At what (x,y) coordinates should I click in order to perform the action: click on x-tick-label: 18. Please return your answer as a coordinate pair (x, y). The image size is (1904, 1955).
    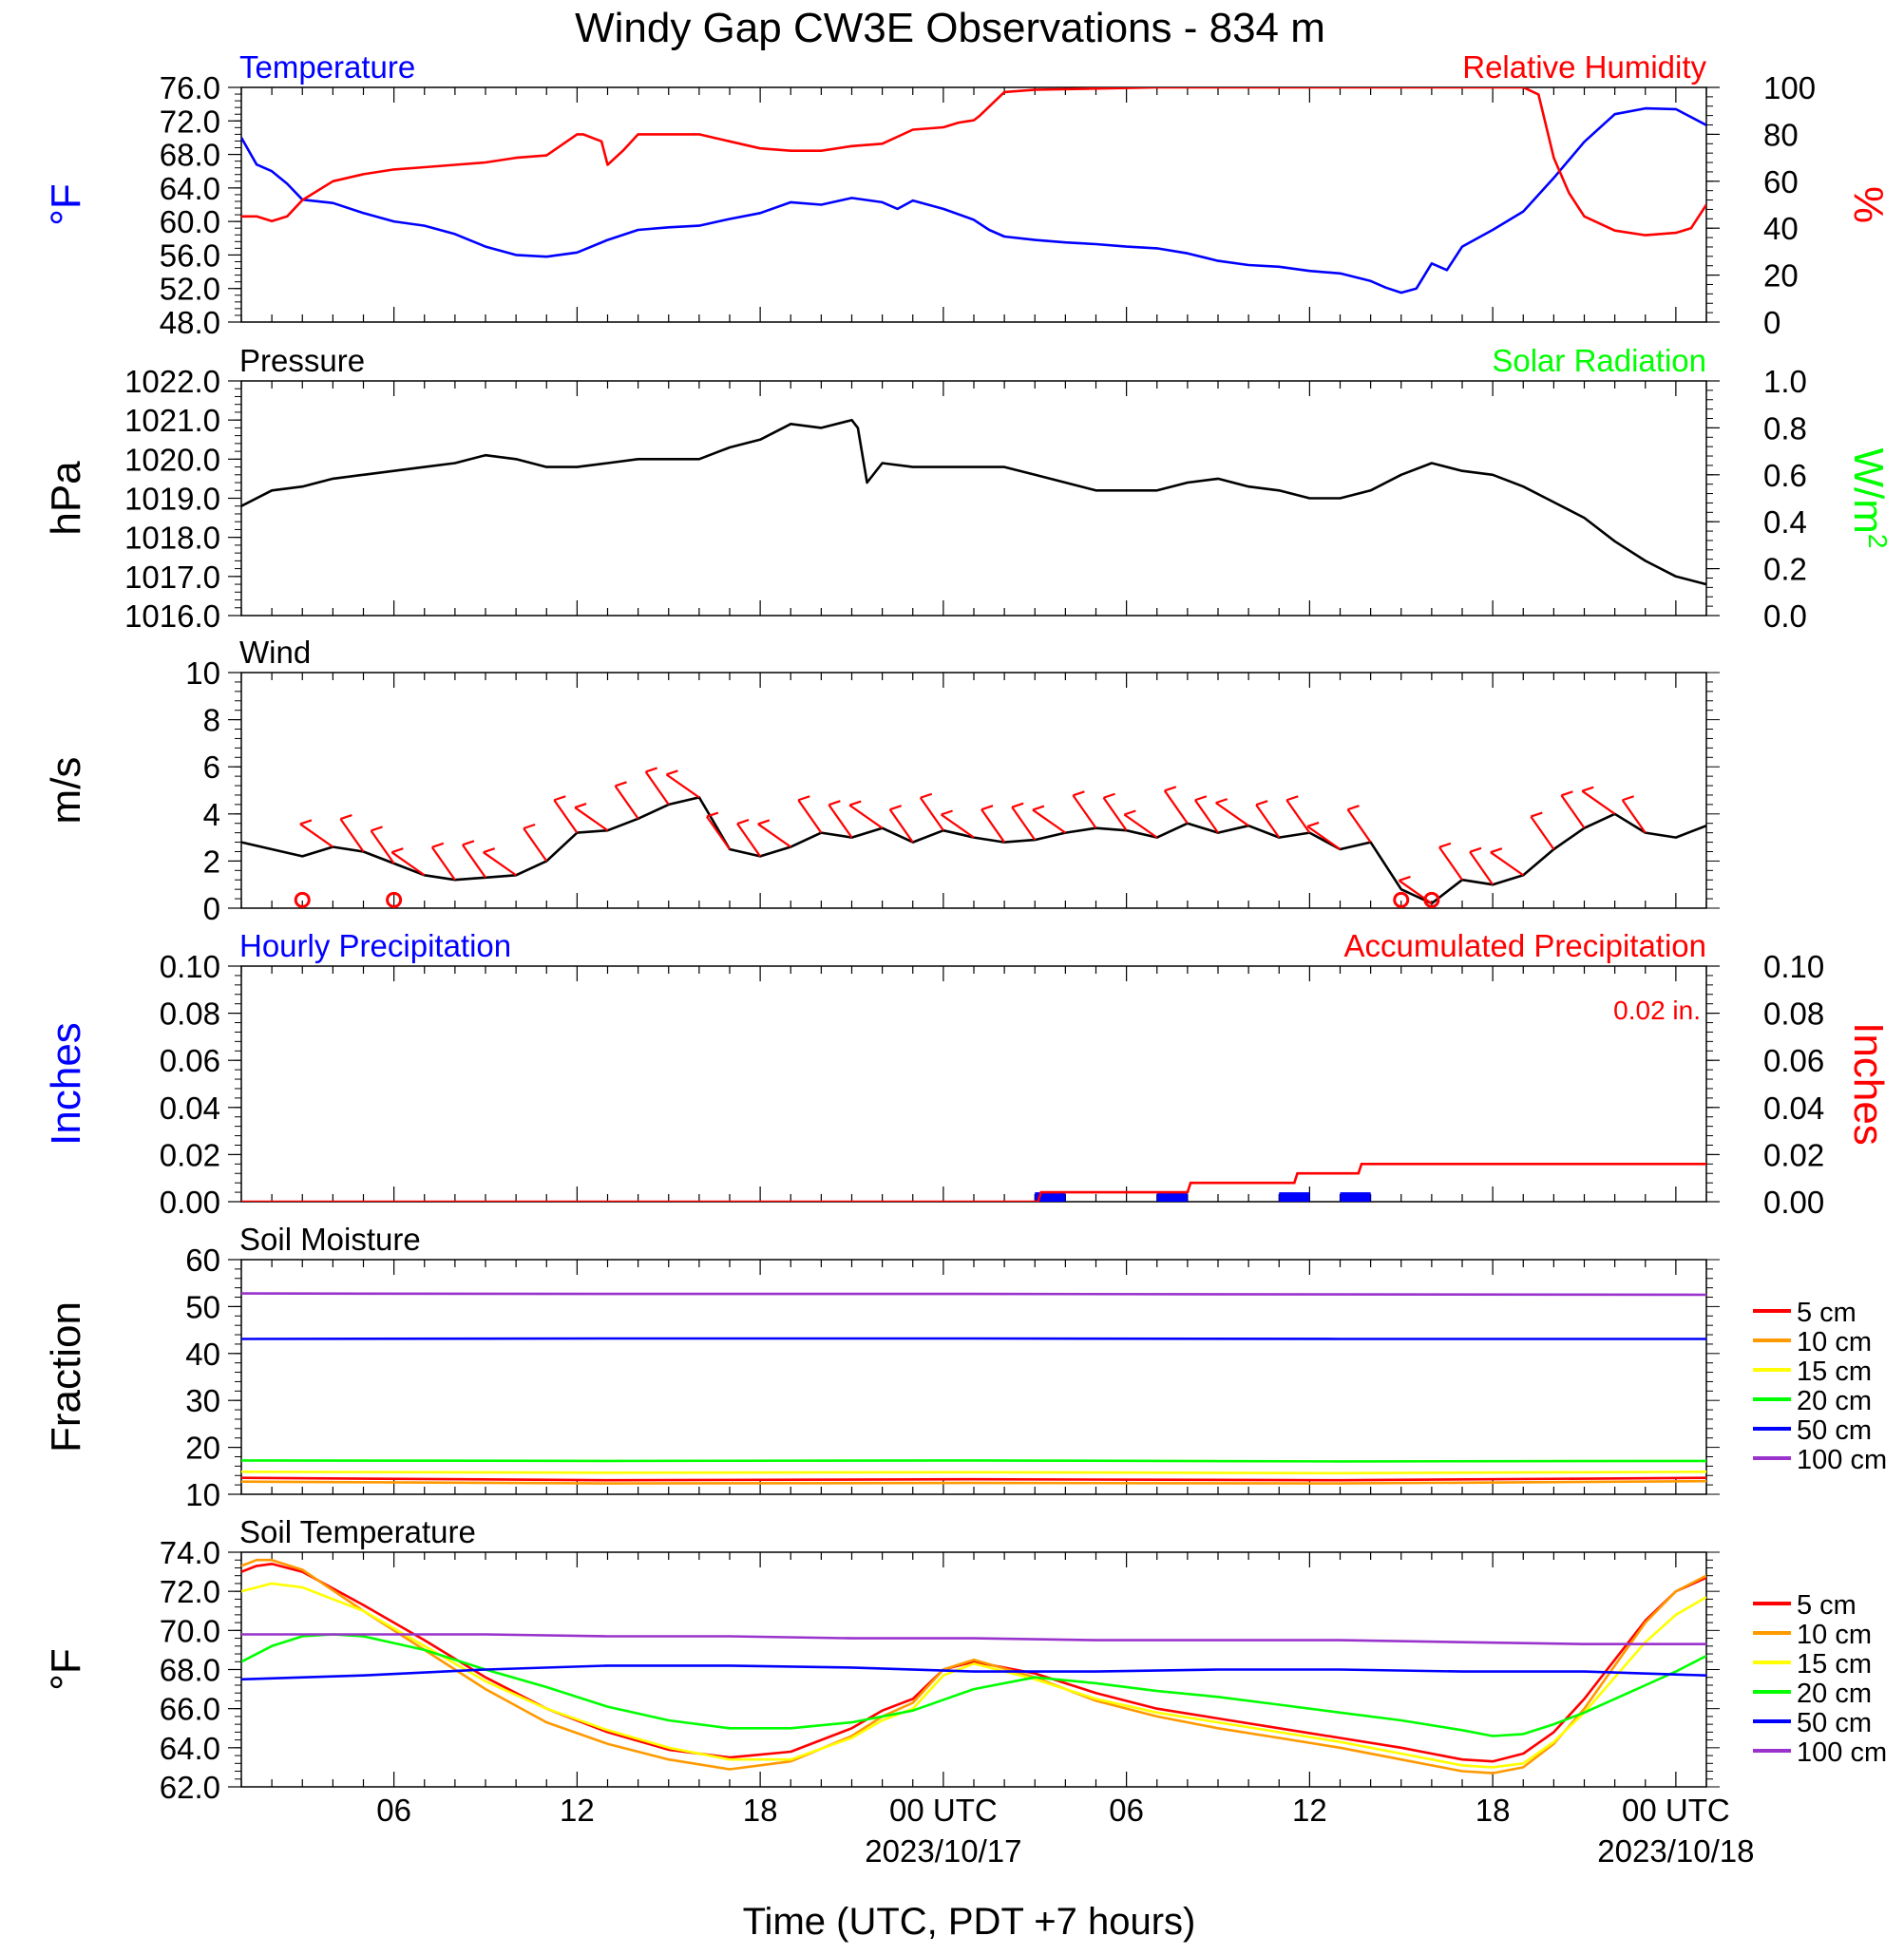
    Looking at the image, I should click on (760, 1810).